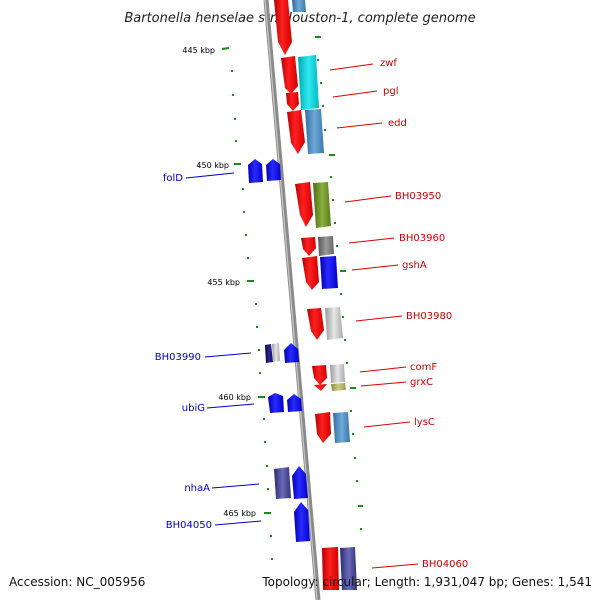 The height and width of the screenshot is (600, 600). Describe the element at coordinates (235, 486) in the screenshot. I see `leader-line-nhaA` at that location.